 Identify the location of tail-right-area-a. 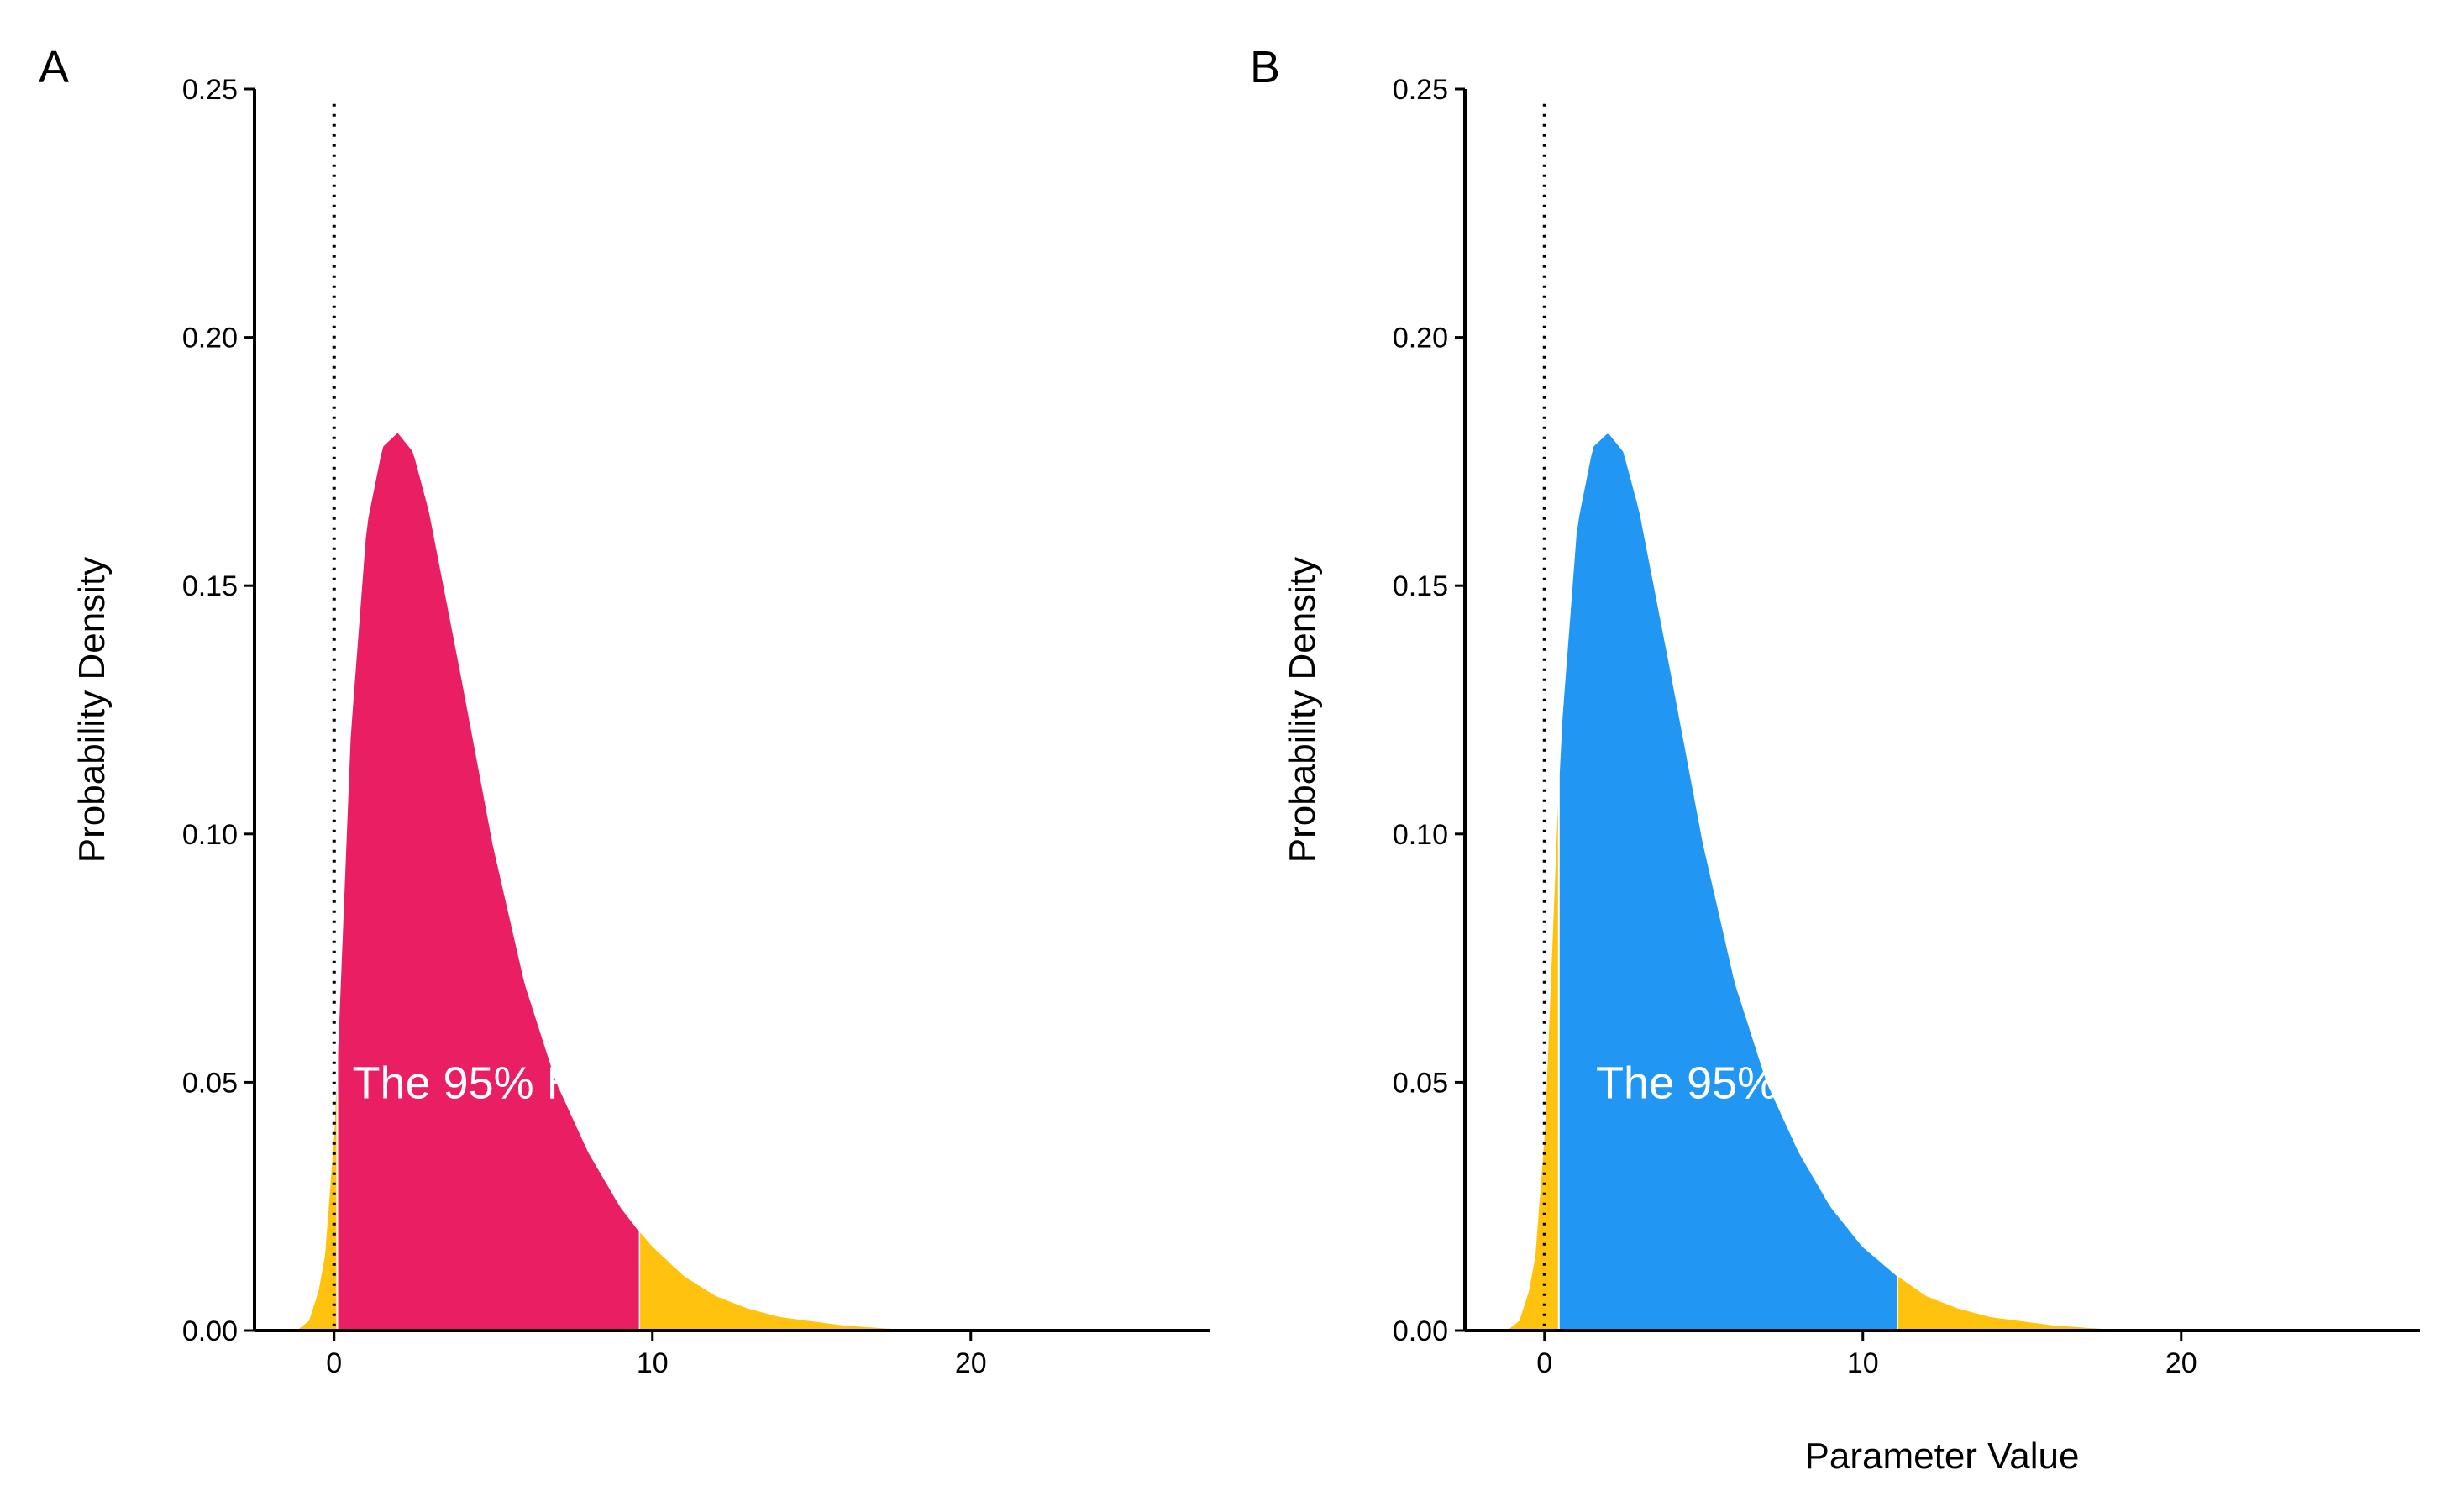
(773, 1280).